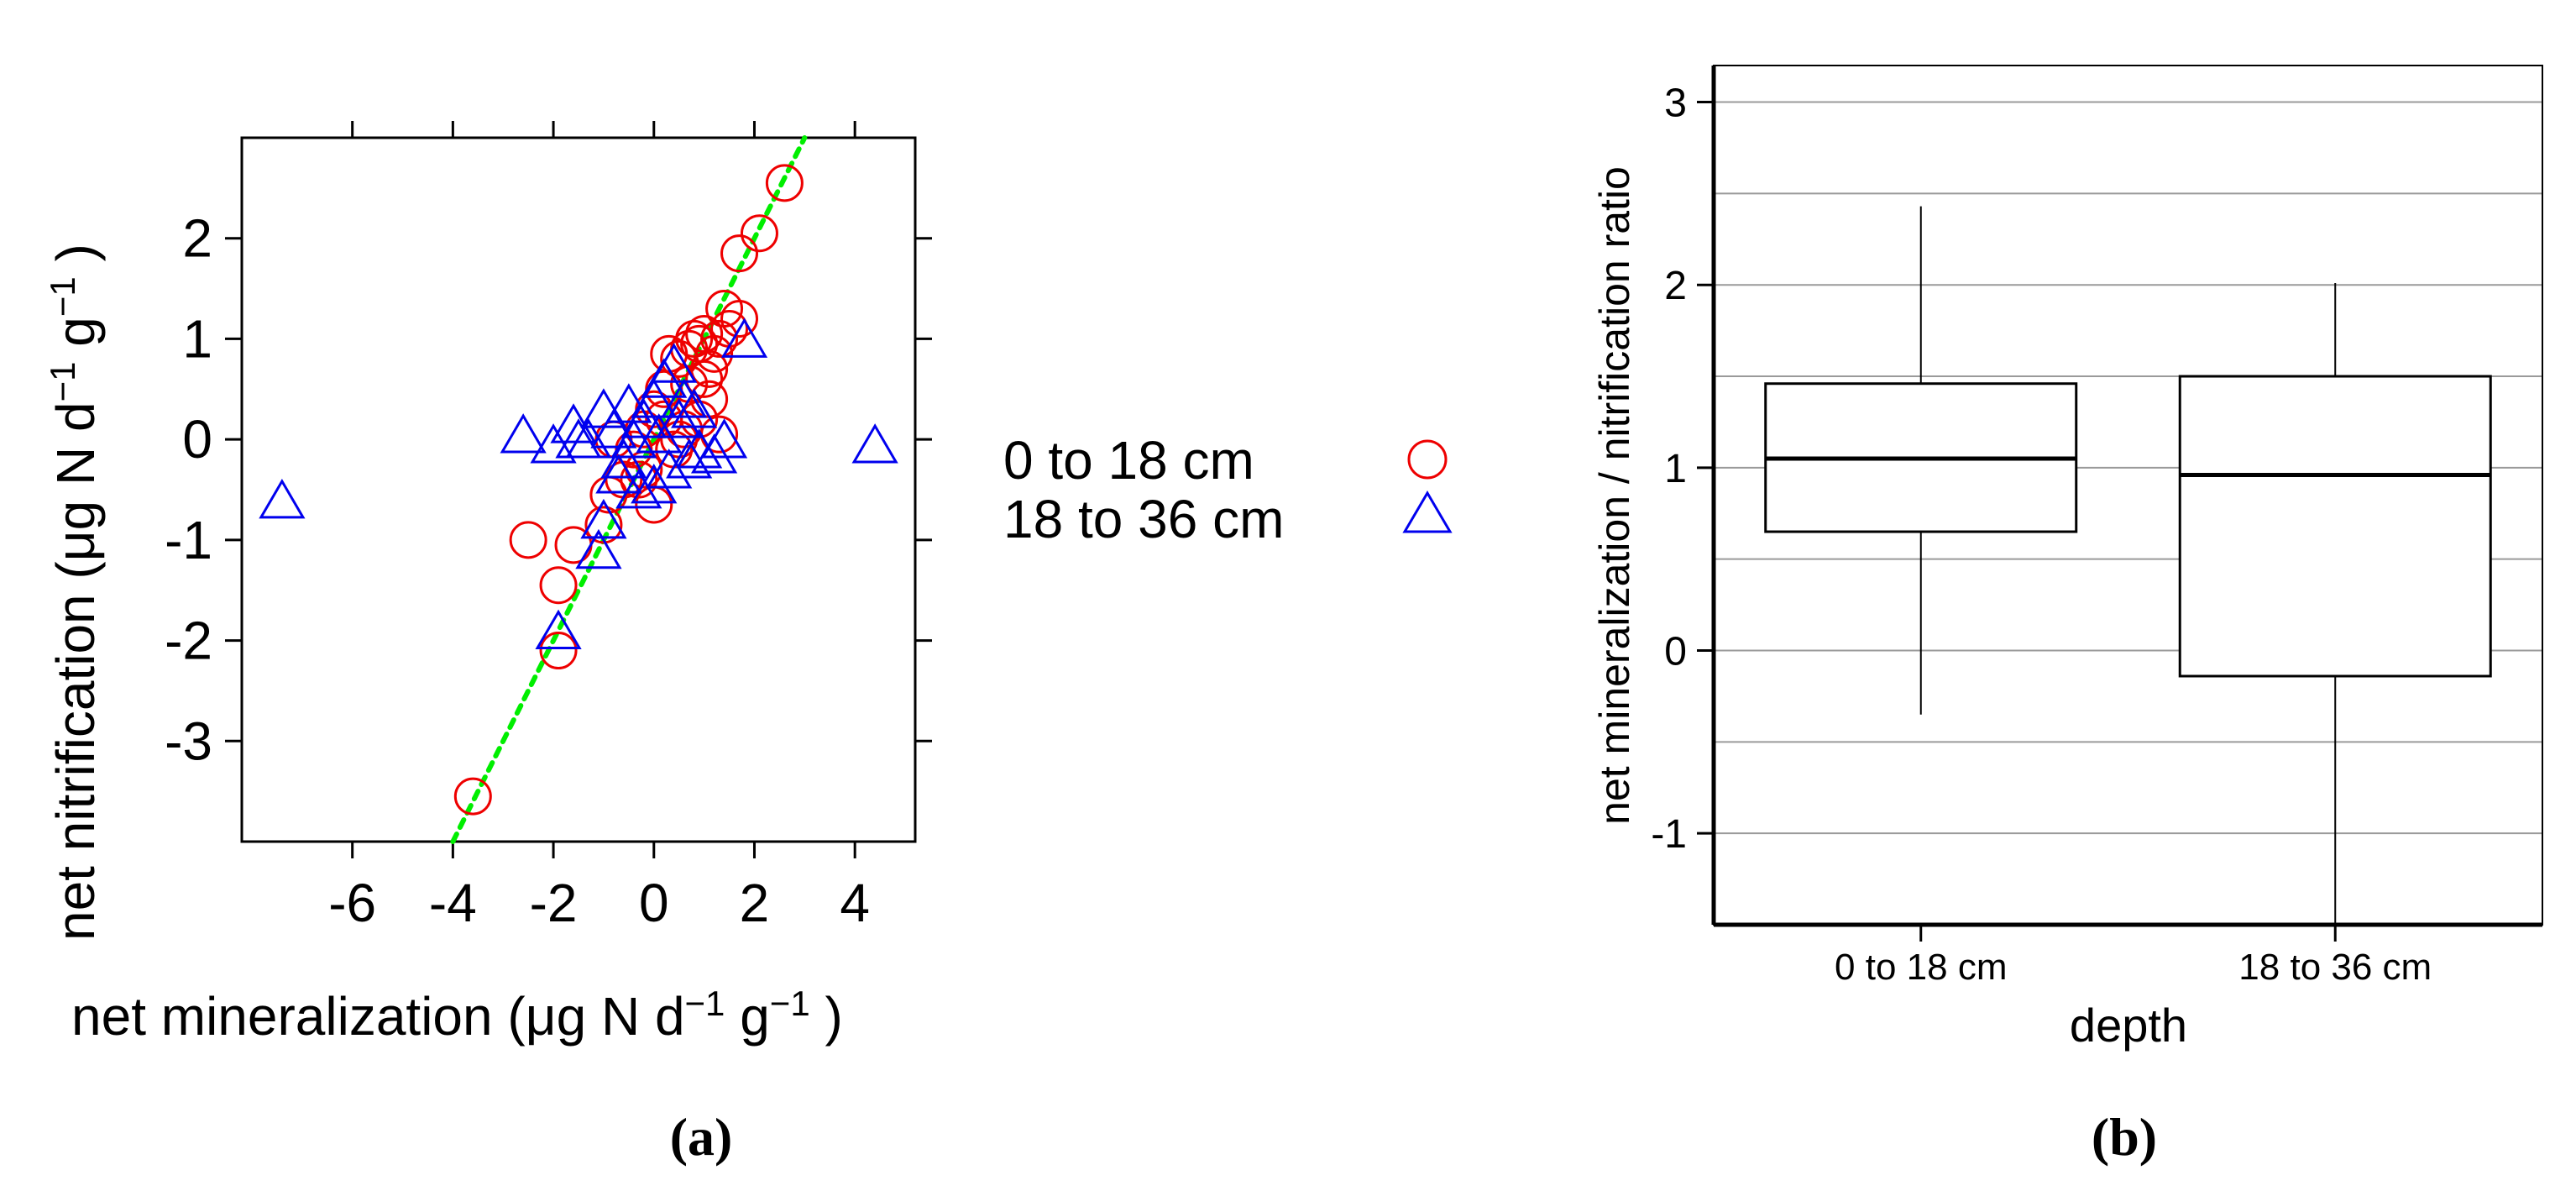 This screenshot has width=2576, height=1191. What do you see at coordinates (2335, 526) in the screenshot?
I see `box-iqr` at bounding box center [2335, 526].